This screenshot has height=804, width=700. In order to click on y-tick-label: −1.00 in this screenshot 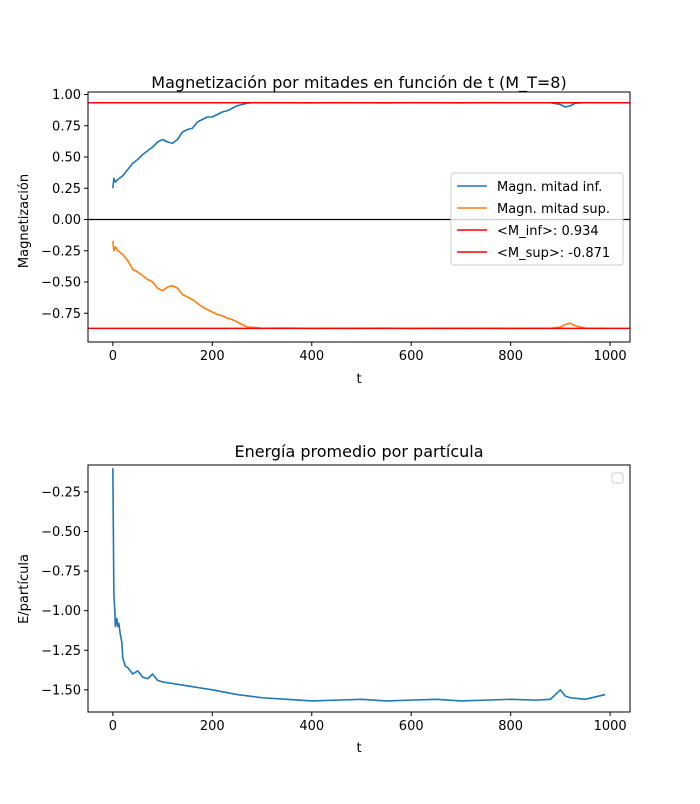, I will do `click(61, 611)`.